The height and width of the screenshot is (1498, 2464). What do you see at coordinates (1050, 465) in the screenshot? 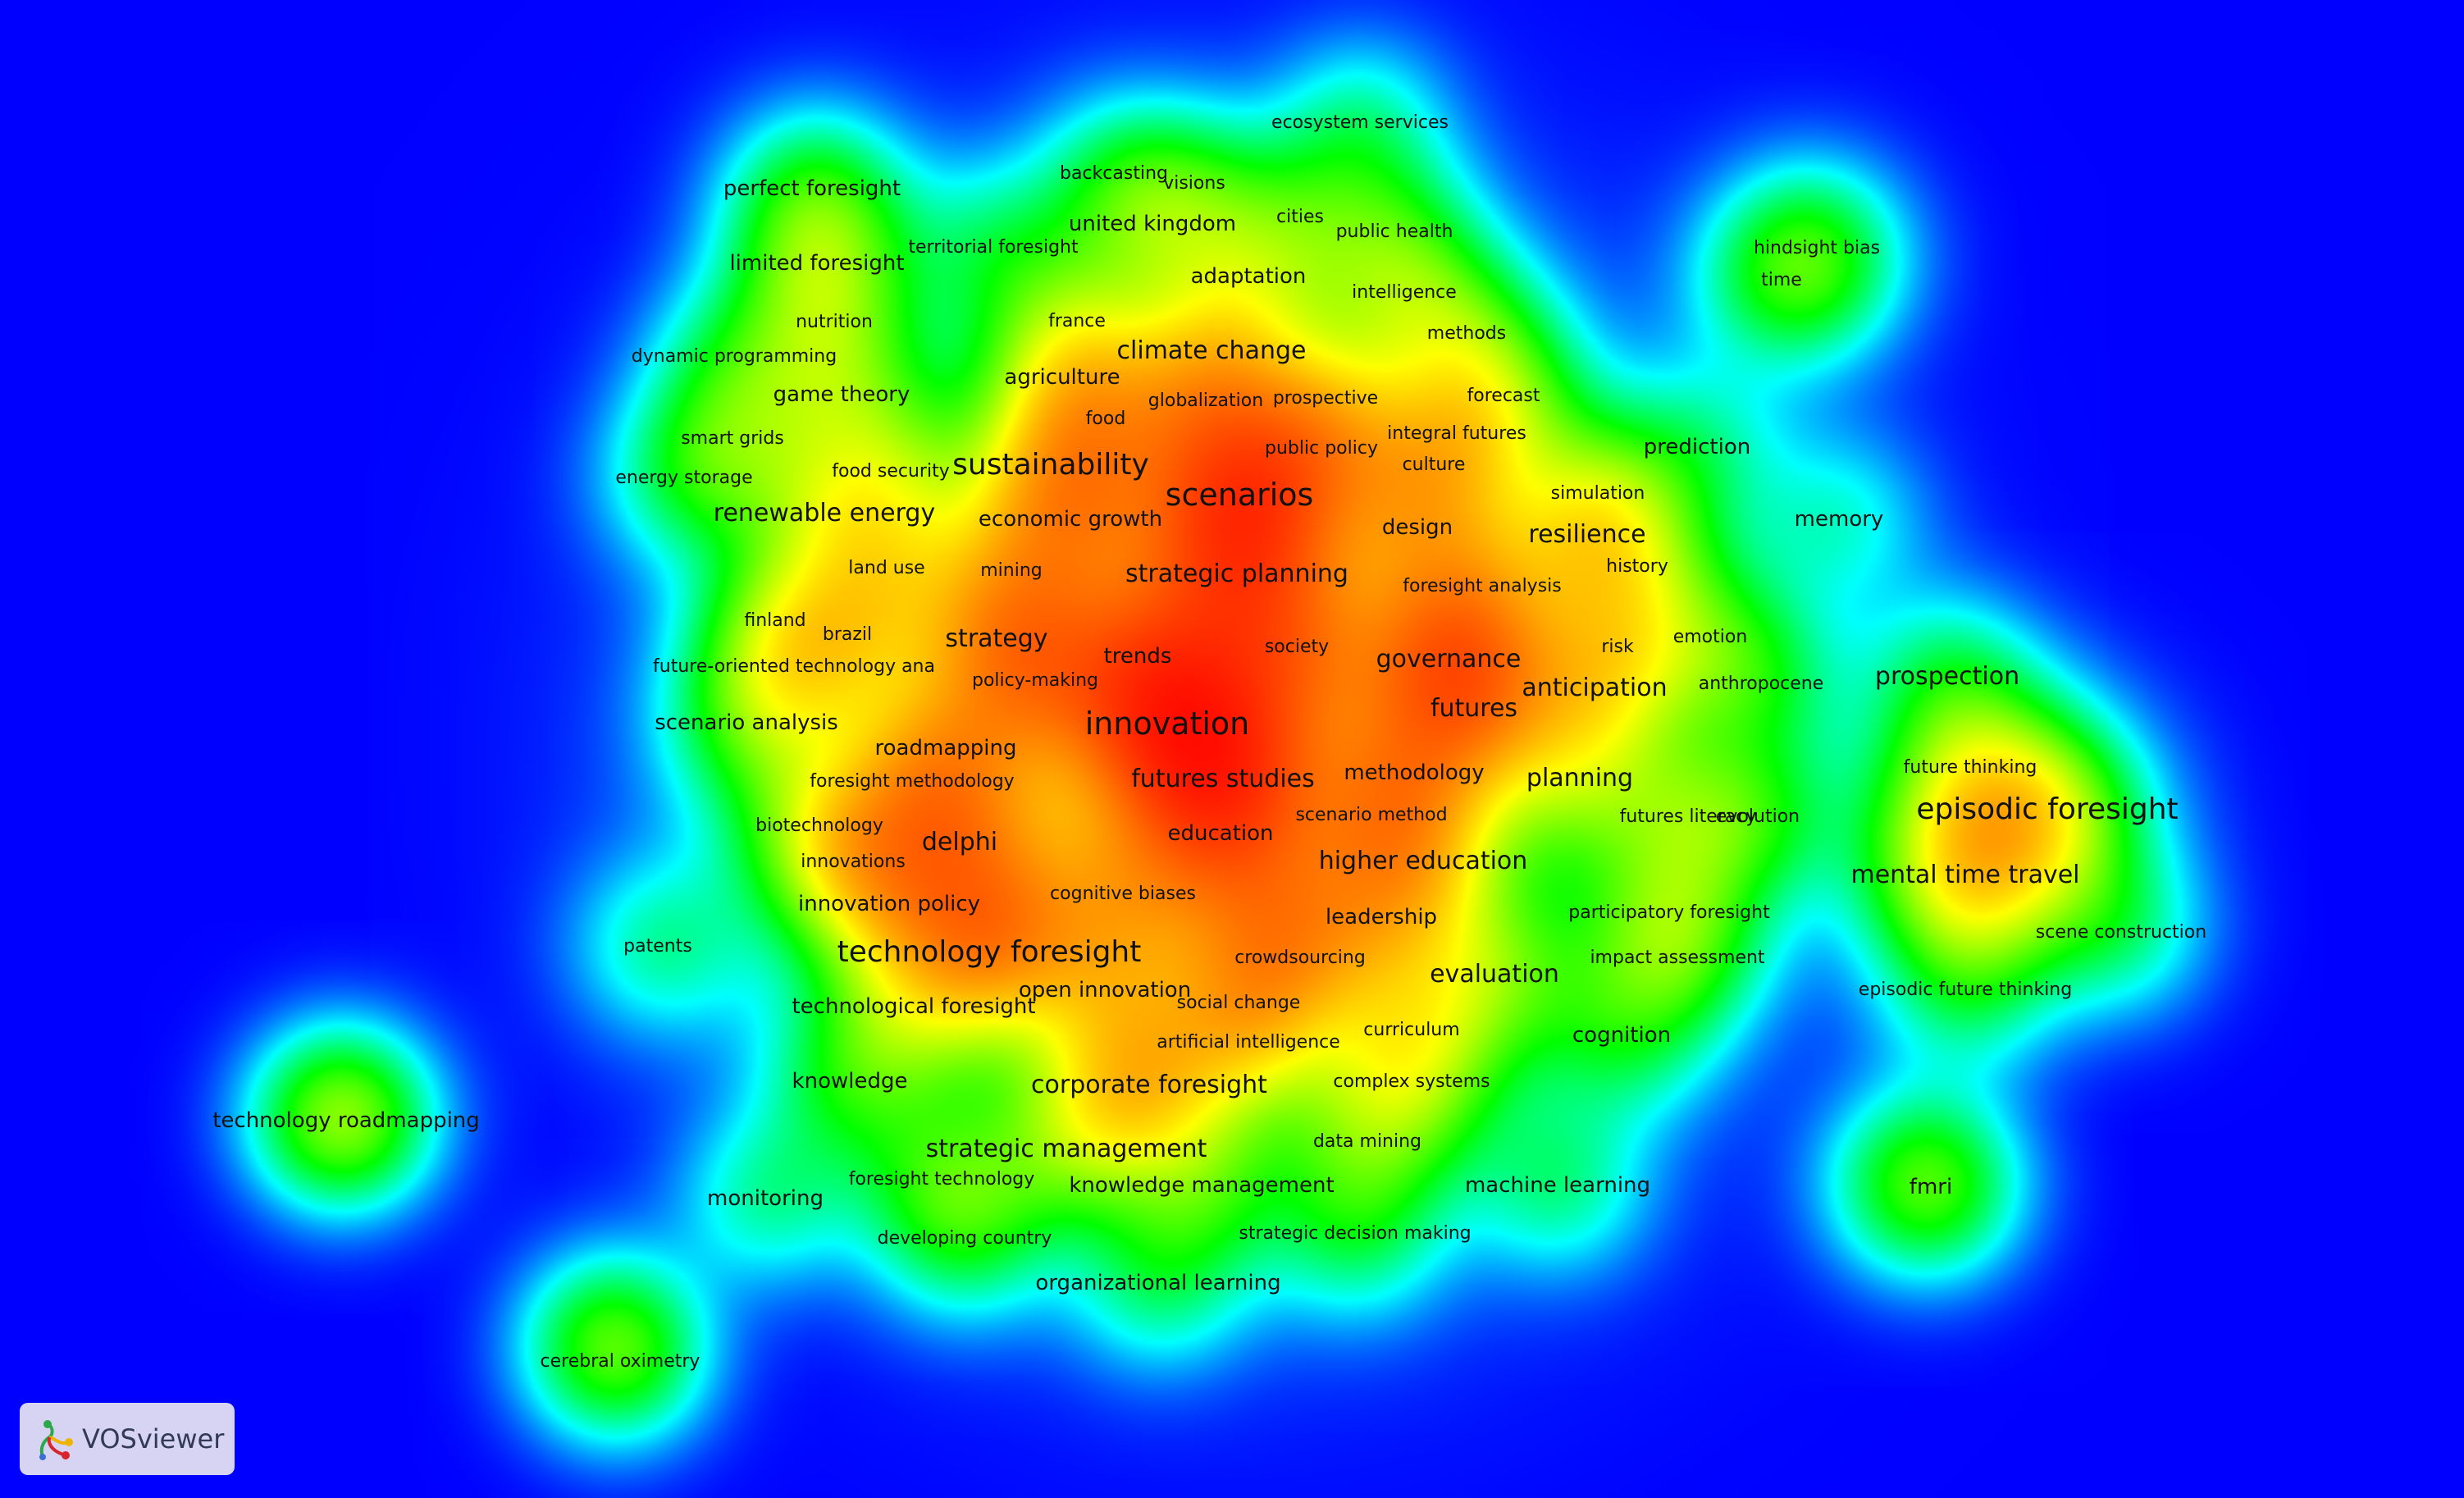
I see `term-label: sustainability` at bounding box center [1050, 465].